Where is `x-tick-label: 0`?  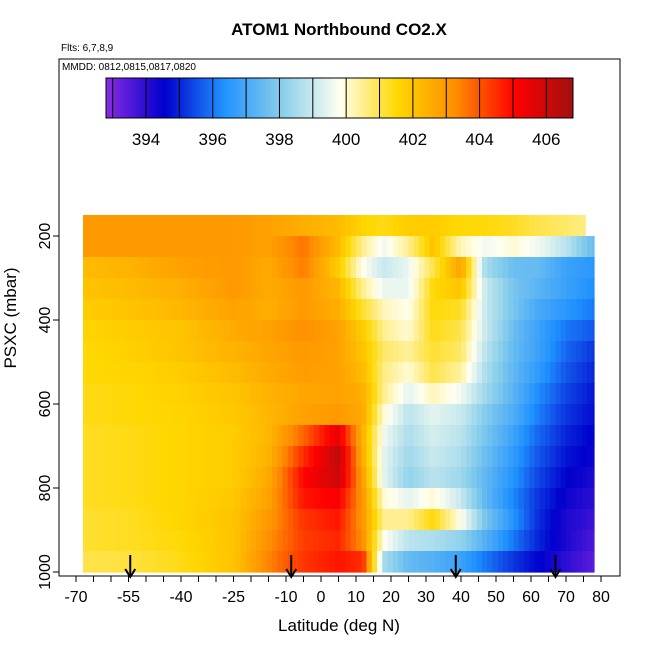 x-tick-label: 0 is located at coordinates (321, 597).